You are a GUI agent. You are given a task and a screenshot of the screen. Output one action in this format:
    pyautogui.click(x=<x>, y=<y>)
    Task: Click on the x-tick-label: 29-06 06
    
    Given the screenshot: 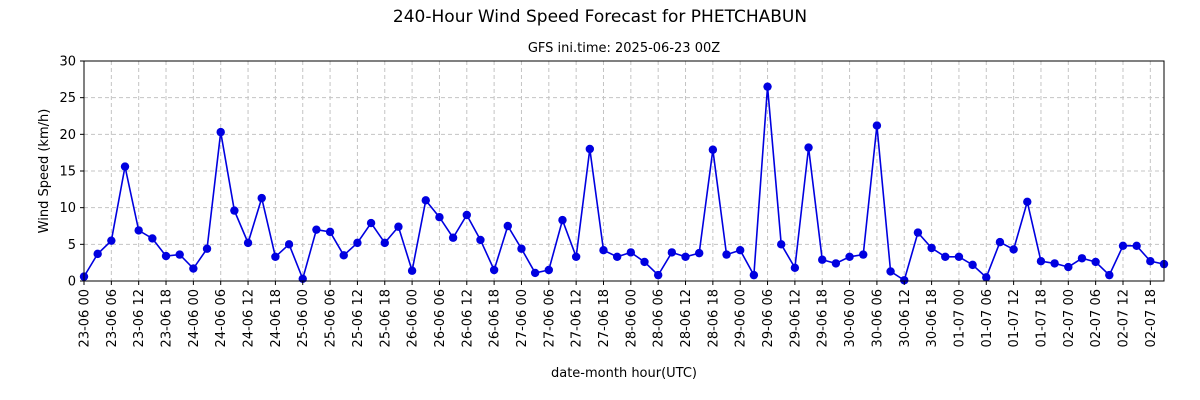 What is the action you would take?
    pyautogui.click(x=768, y=318)
    